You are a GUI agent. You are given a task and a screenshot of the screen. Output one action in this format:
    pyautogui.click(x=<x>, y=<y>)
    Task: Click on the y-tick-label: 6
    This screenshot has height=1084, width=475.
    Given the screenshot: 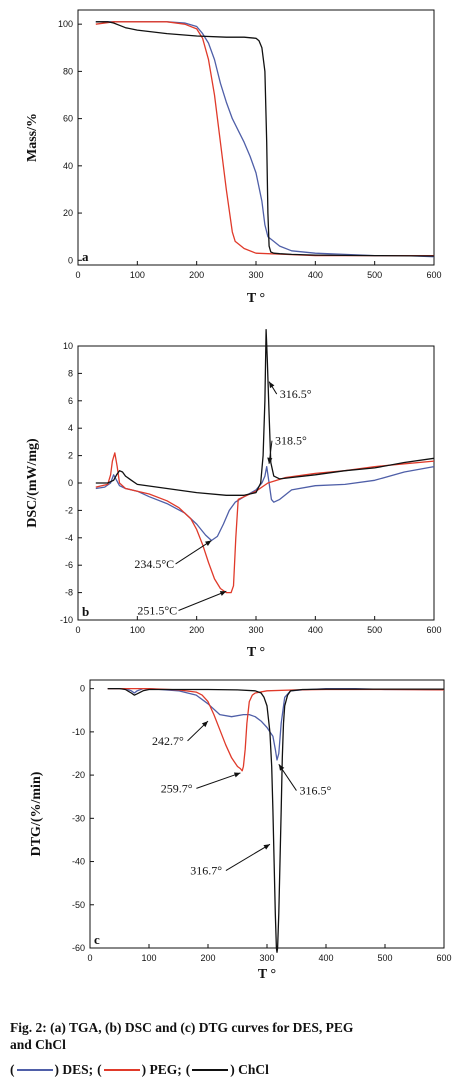 What is the action you would take?
    pyautogui.click(x=70, y=401)
    